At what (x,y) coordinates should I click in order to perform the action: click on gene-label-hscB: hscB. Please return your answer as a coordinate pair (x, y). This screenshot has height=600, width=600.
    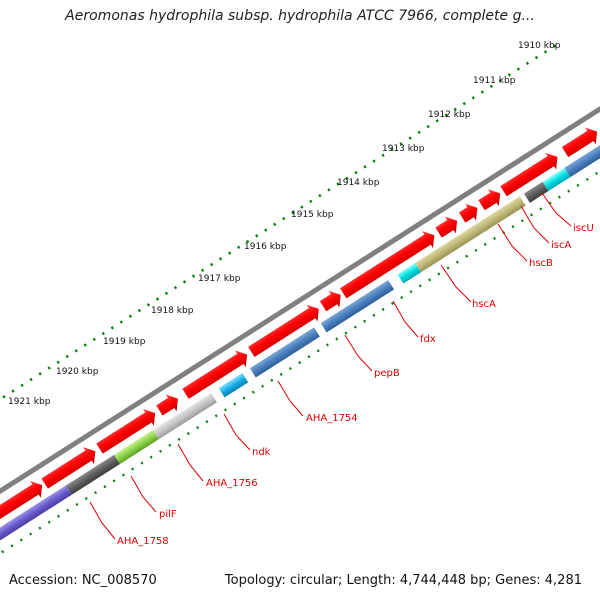
    Looking at the image, I should click on (541, 263).